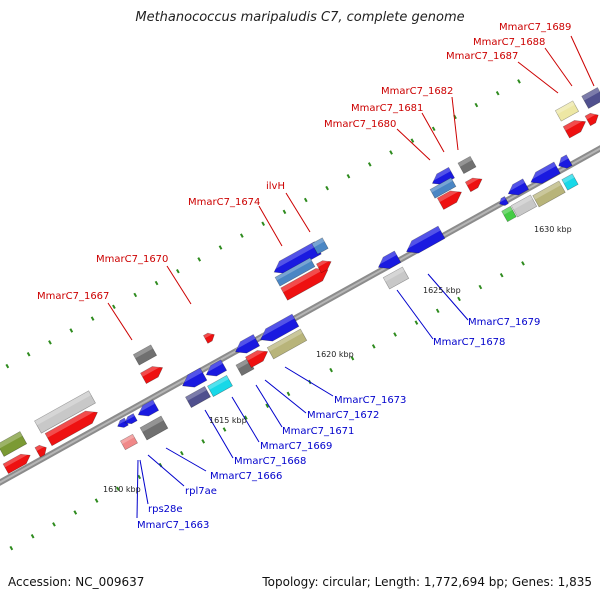 Image resolution: width=600 pixels, height=600 pixels. Describe the element at coordinates (509, 42) in the screenshot. I see `gene-label: MmarC7_1688` at that location.